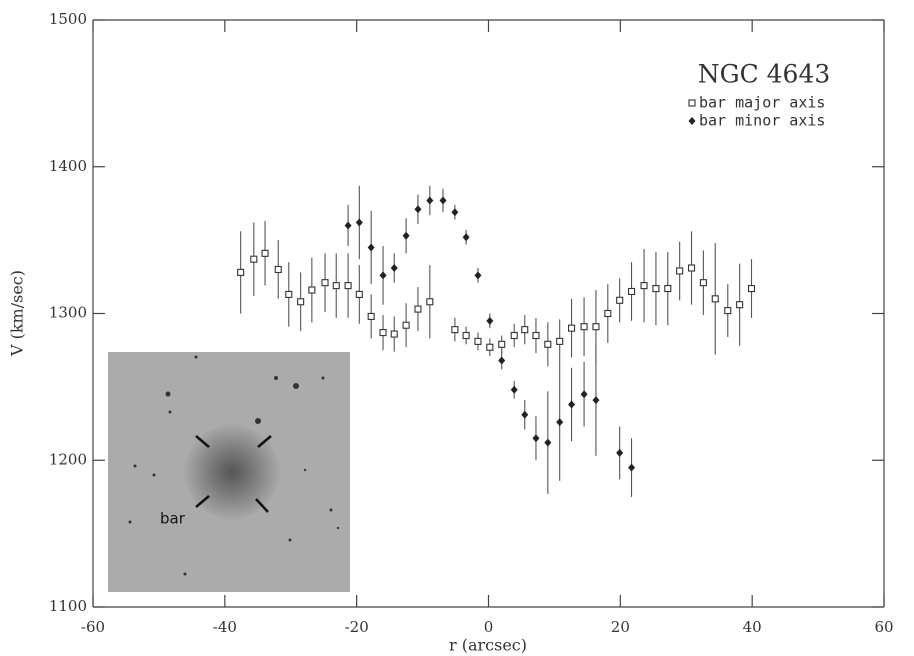 This screenshot has height=656, width=914. Describe the element at coordinates (68, 606) in the screenshot. I see `y-tick-label: 1100` at that location.